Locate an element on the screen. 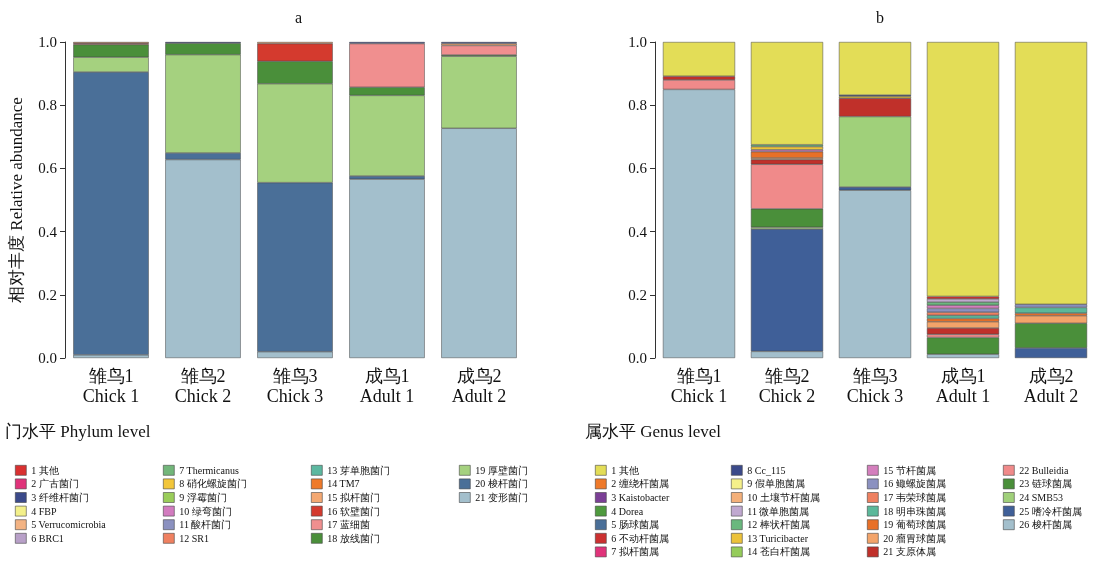 This screenshot has width=1107, height=574. legend-label: 2 广古菌门 is located at coordinates (55, 484).